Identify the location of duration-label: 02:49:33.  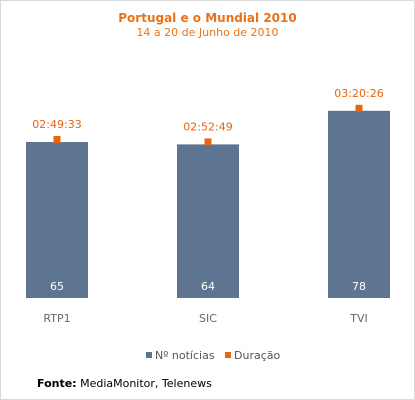
(56, 124).